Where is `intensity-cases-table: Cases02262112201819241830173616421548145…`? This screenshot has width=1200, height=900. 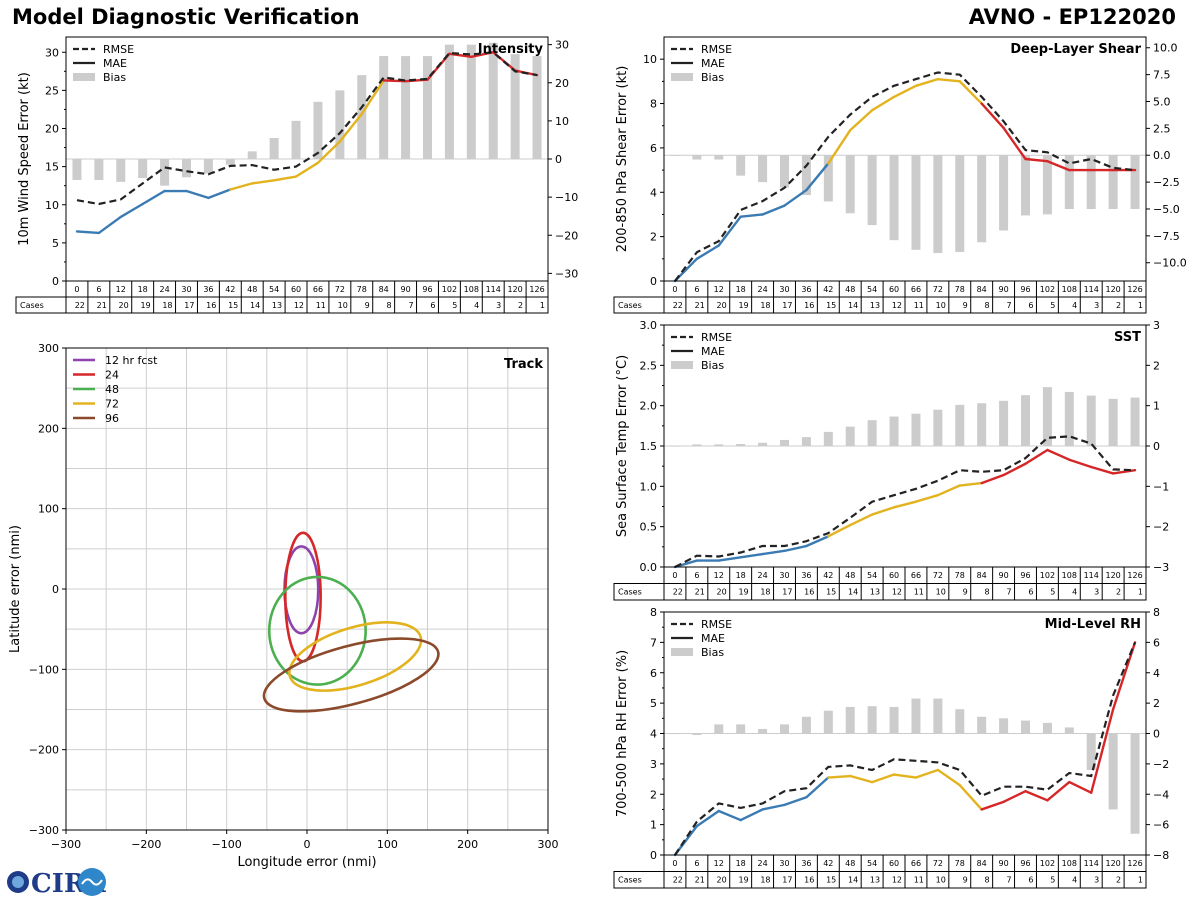 intensity-cases-table: Cases02262112201819241830173616421548145… is located at coordinates (282, 297).